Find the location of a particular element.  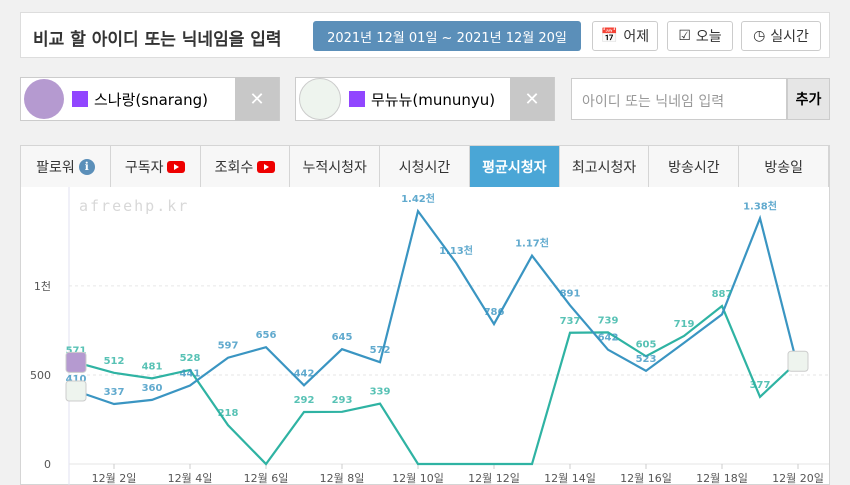

x-tick-label: 12월 6일 is located at coordinates (266, 478).